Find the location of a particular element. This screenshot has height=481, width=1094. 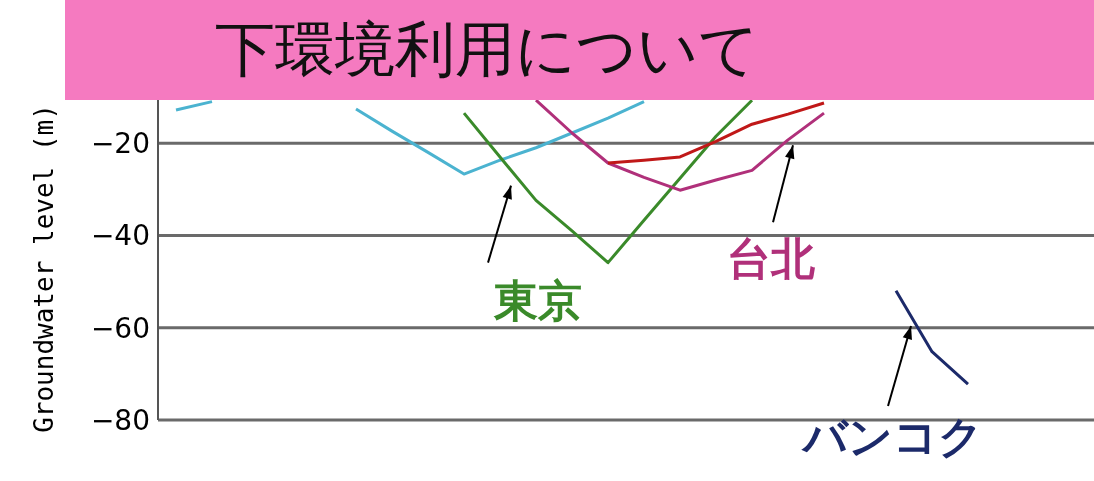

series-label: 東京 is located at coordinates (537, 301).